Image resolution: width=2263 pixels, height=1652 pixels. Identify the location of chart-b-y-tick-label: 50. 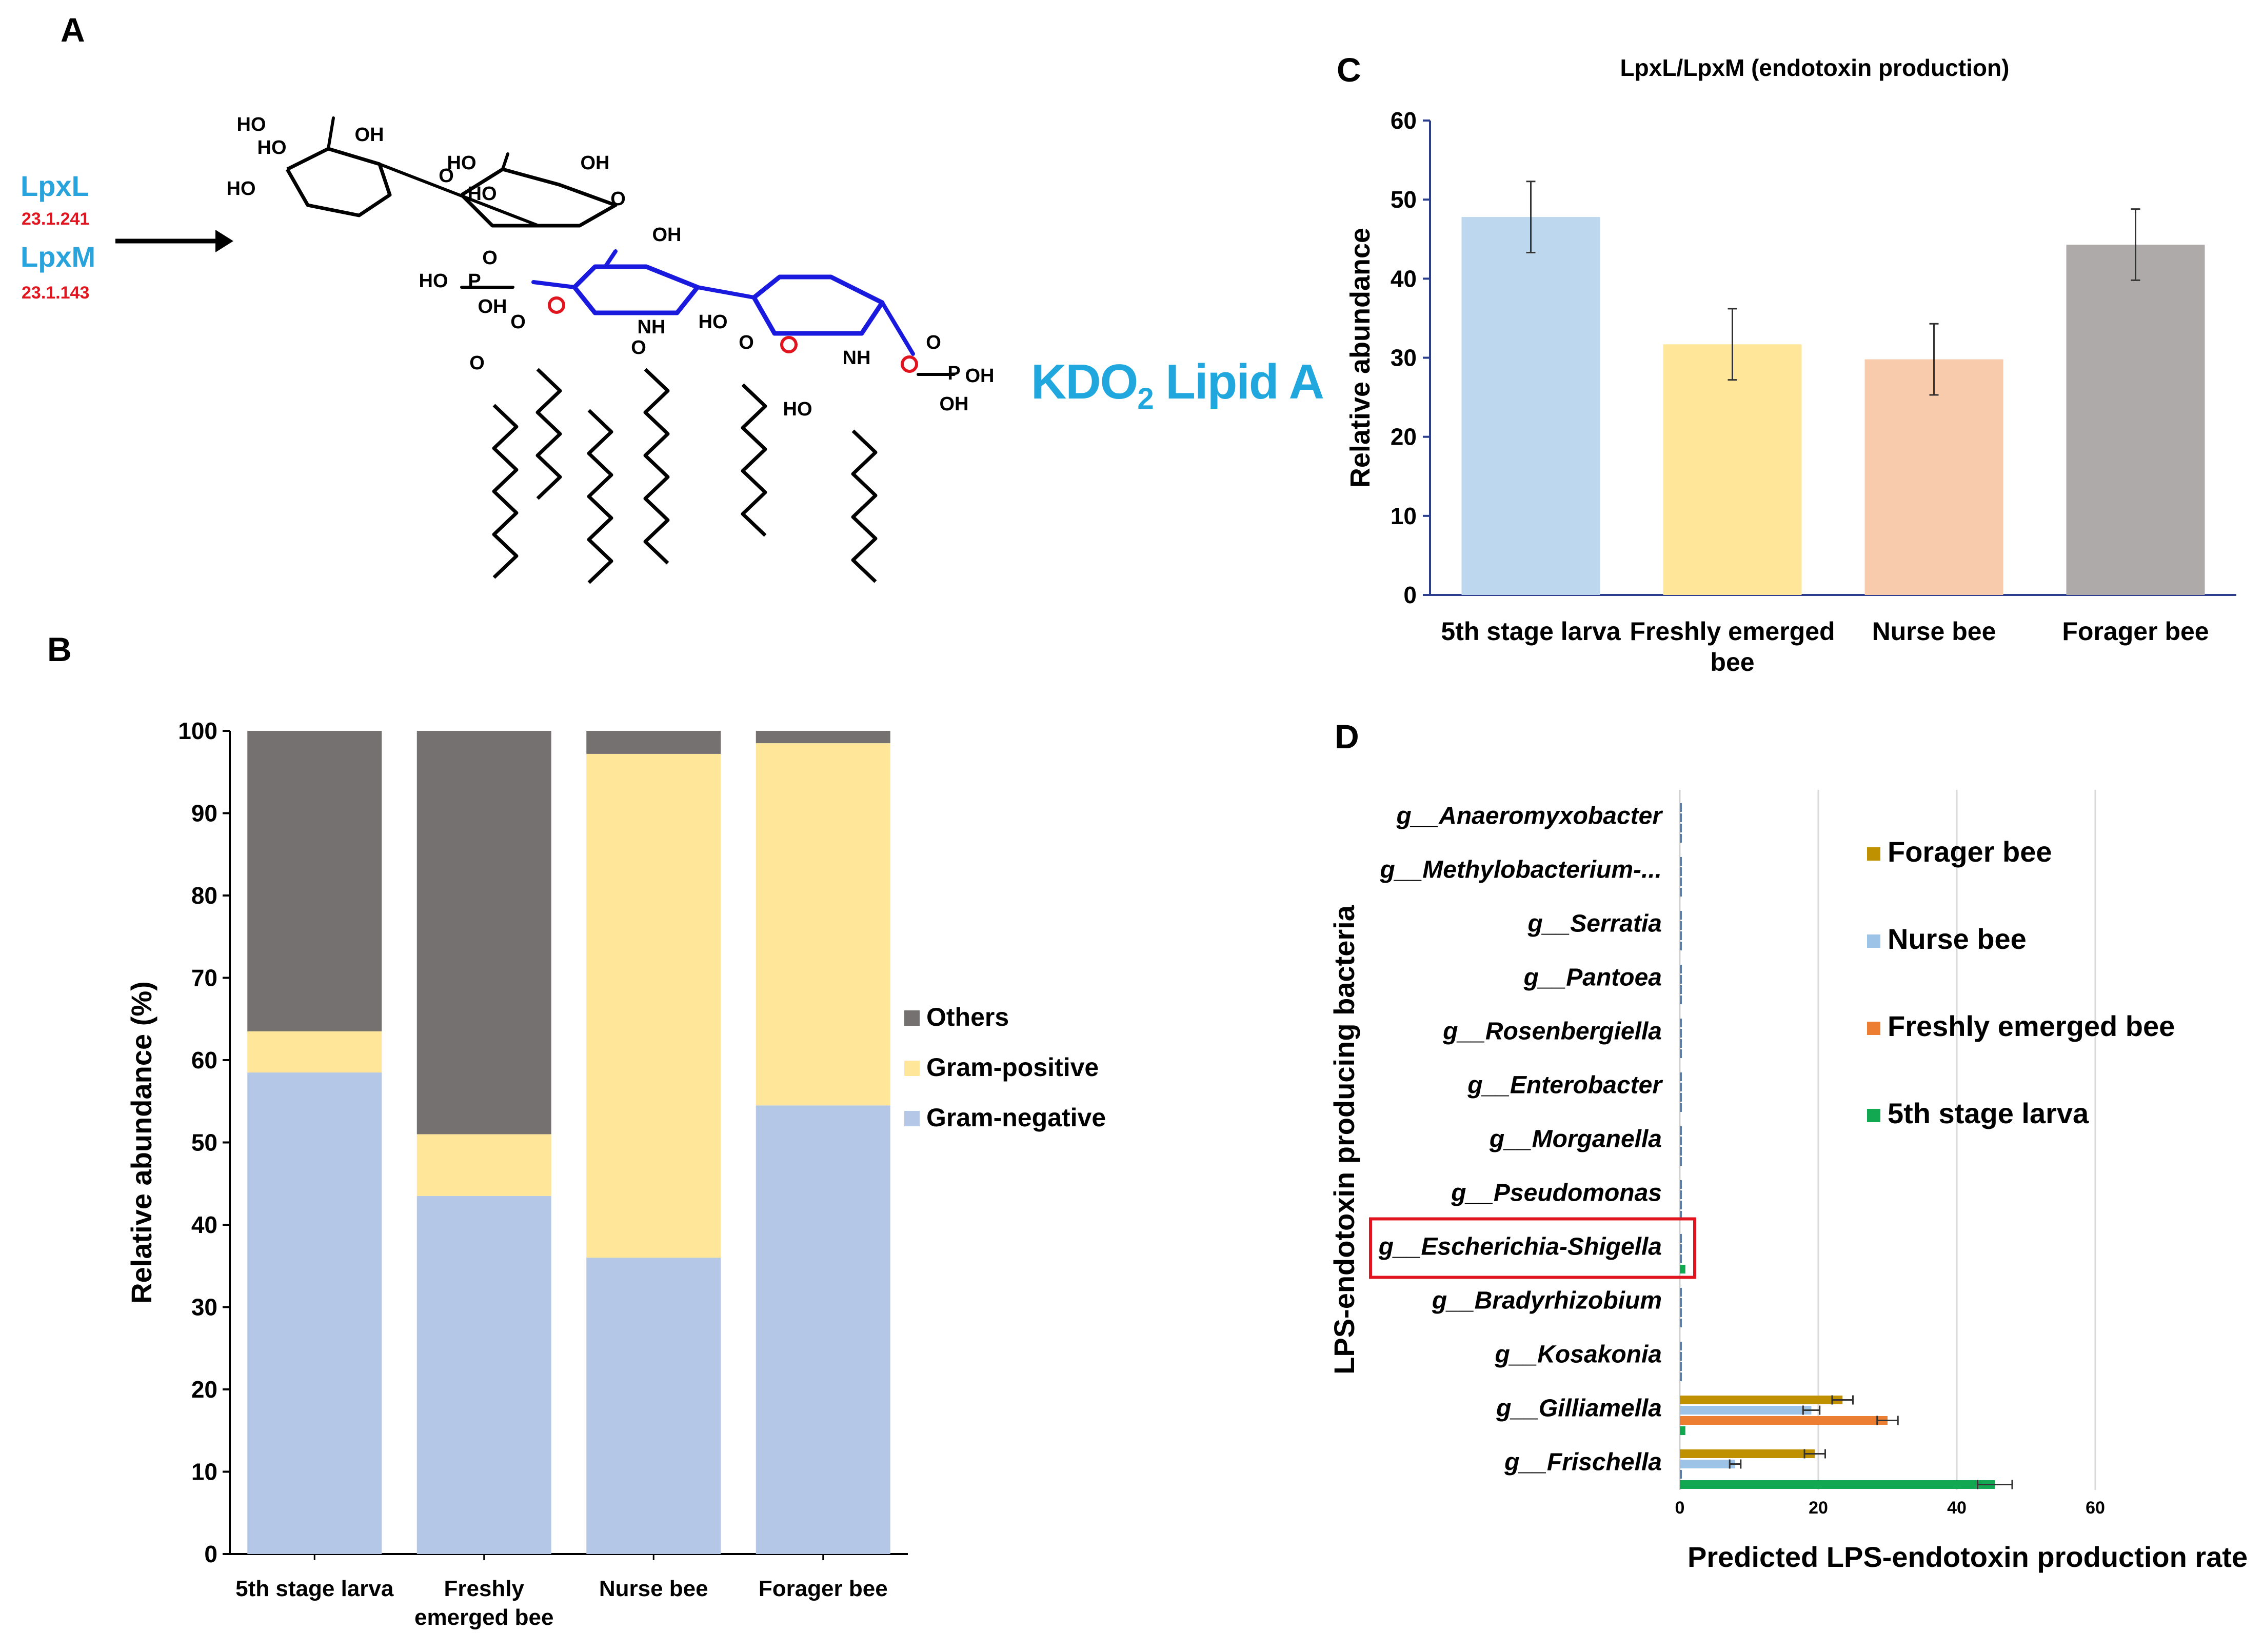
(204, 1142).